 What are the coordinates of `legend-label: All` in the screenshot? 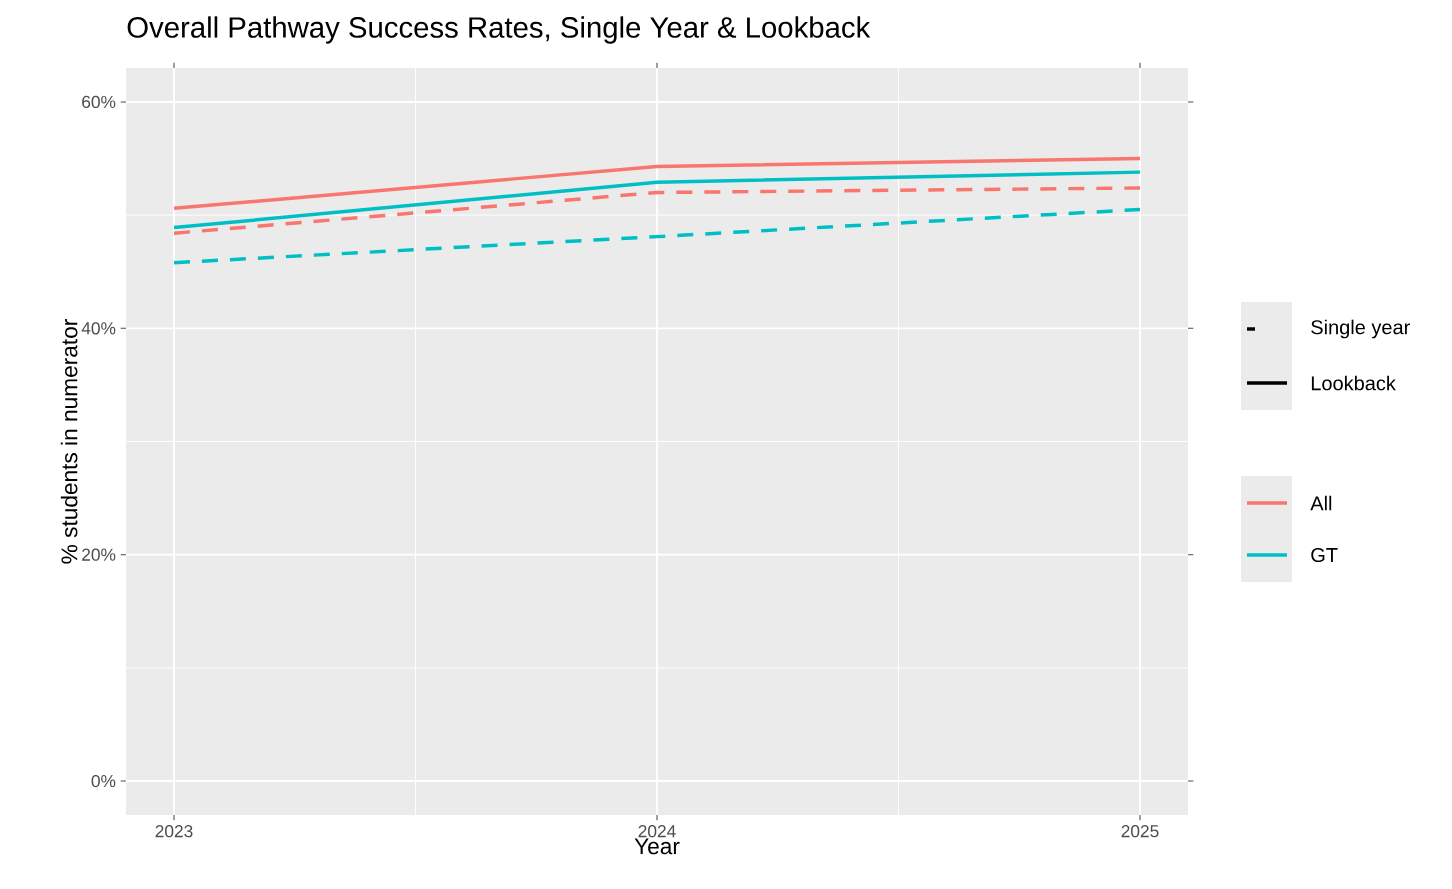 It's located at (1321, 503).